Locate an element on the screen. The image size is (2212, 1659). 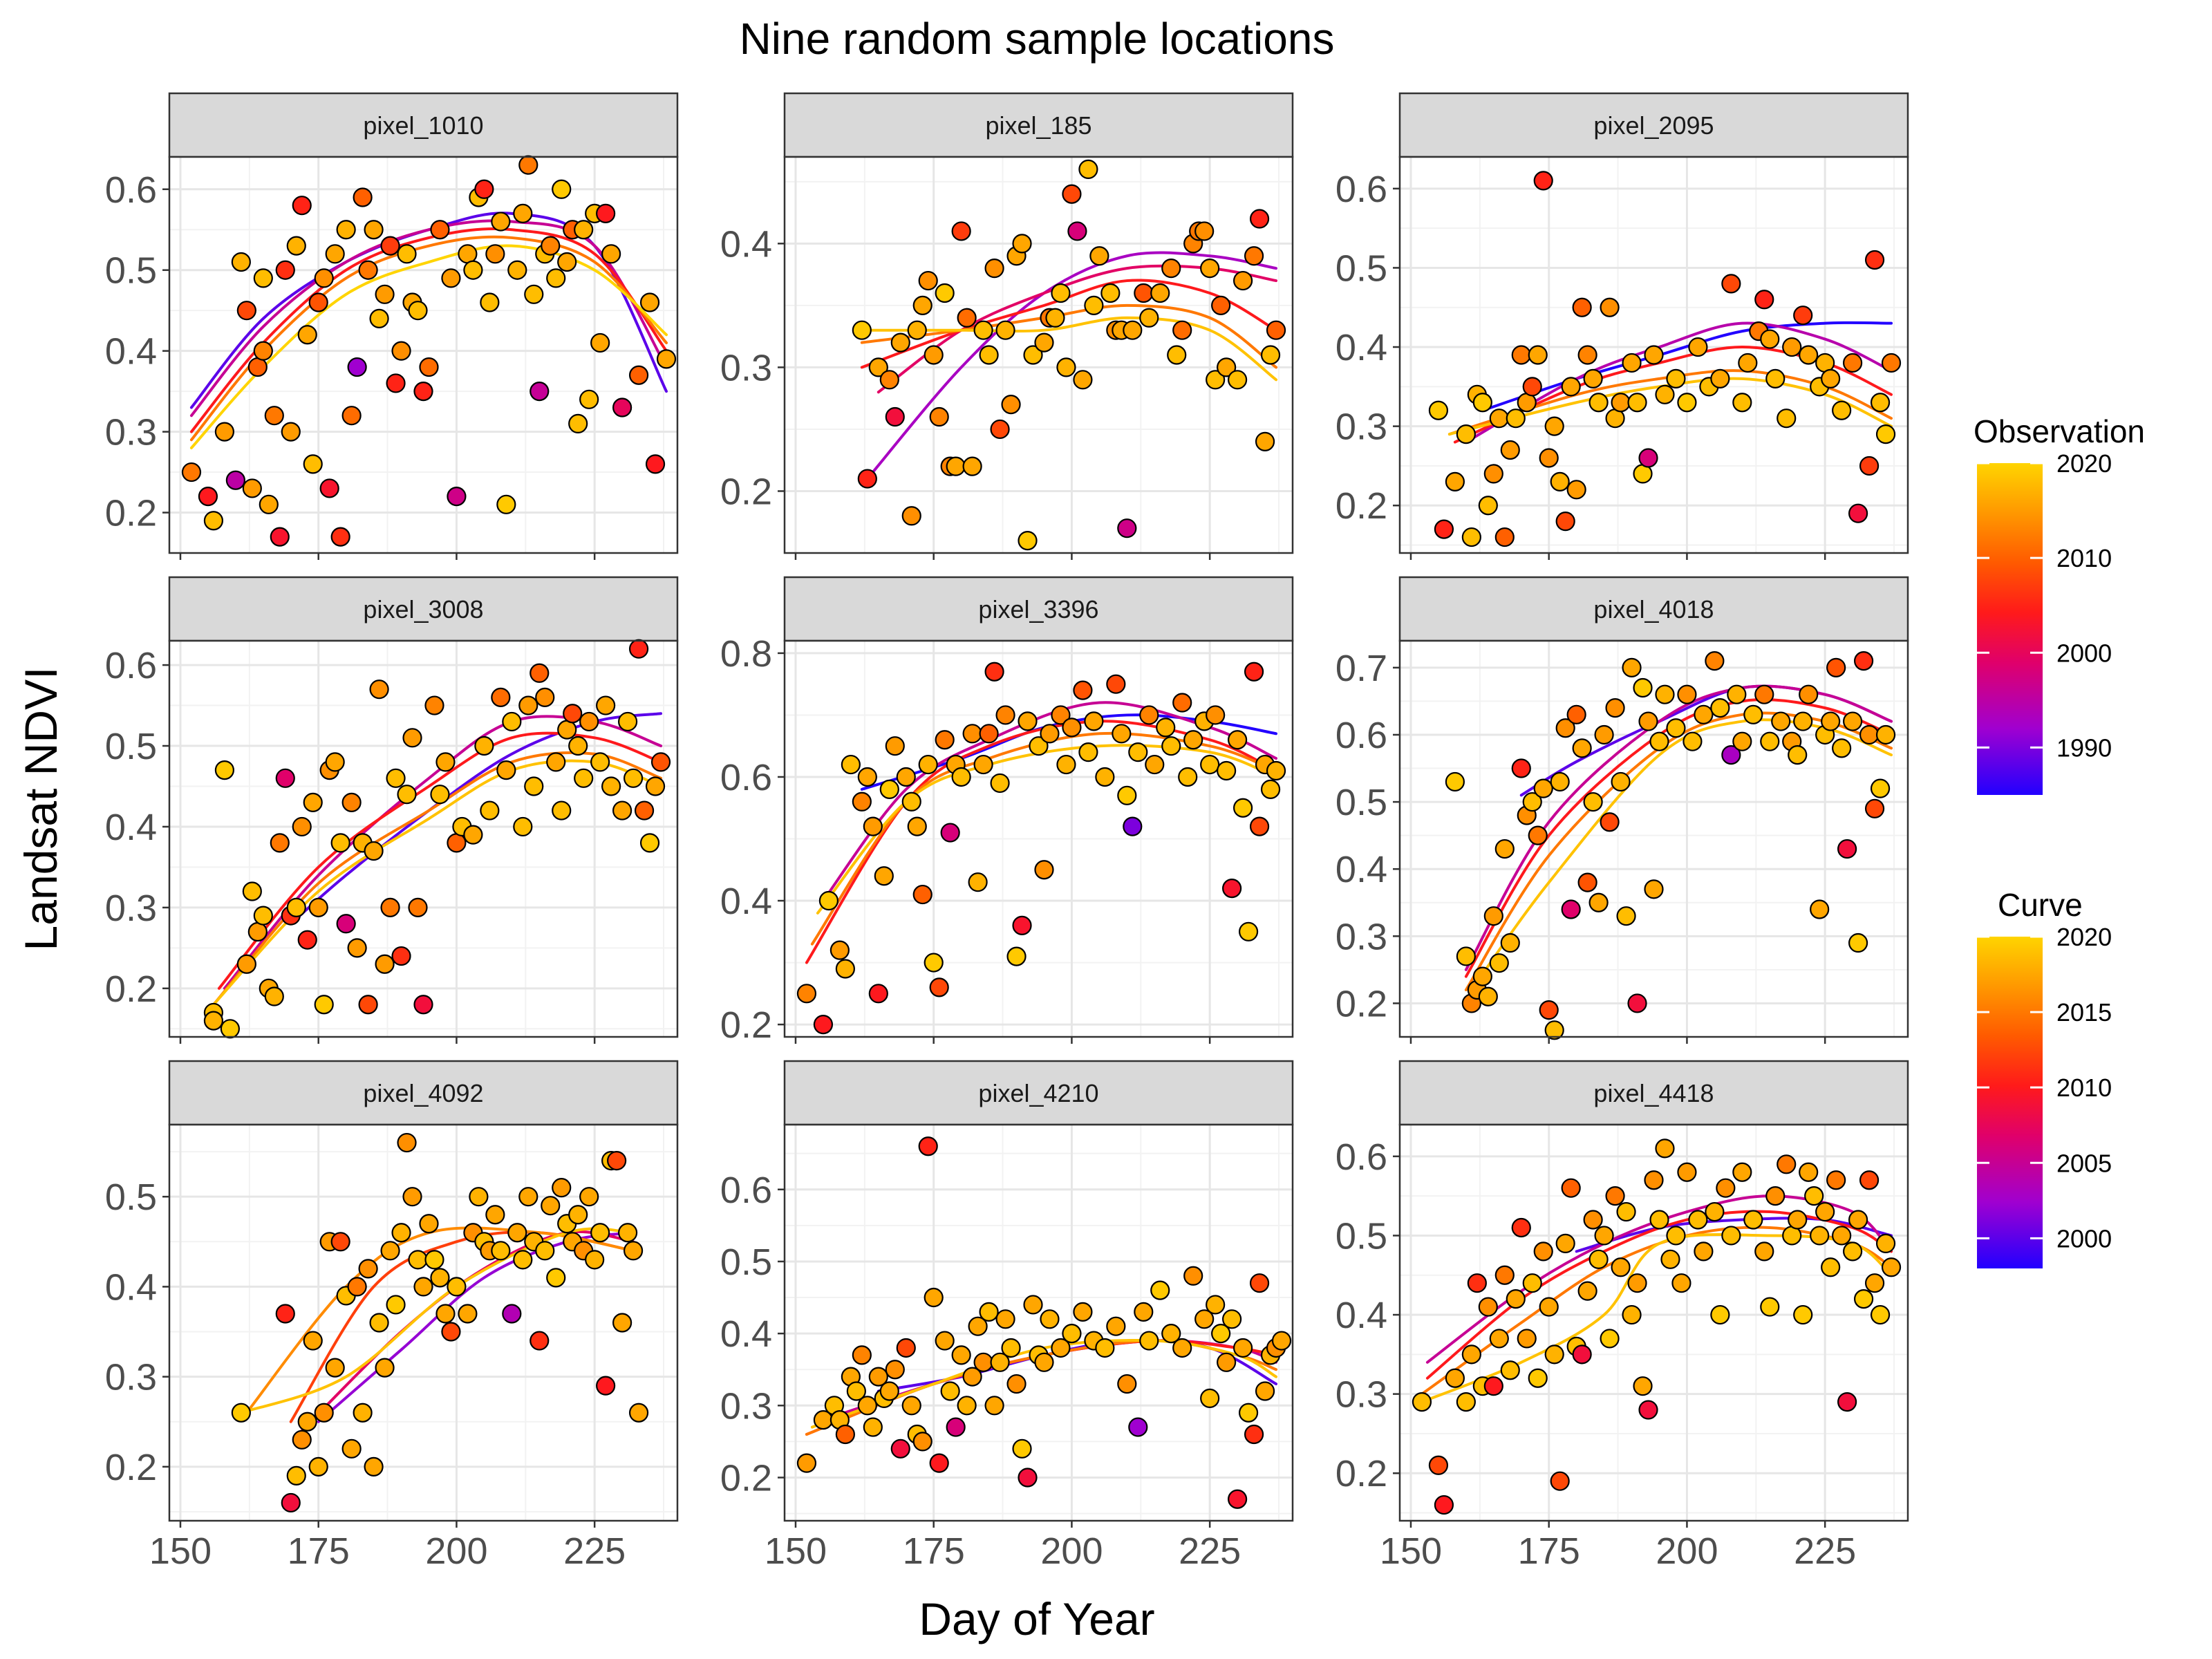
y-tick-label: 0.5 is located at coordinates (131, 746).